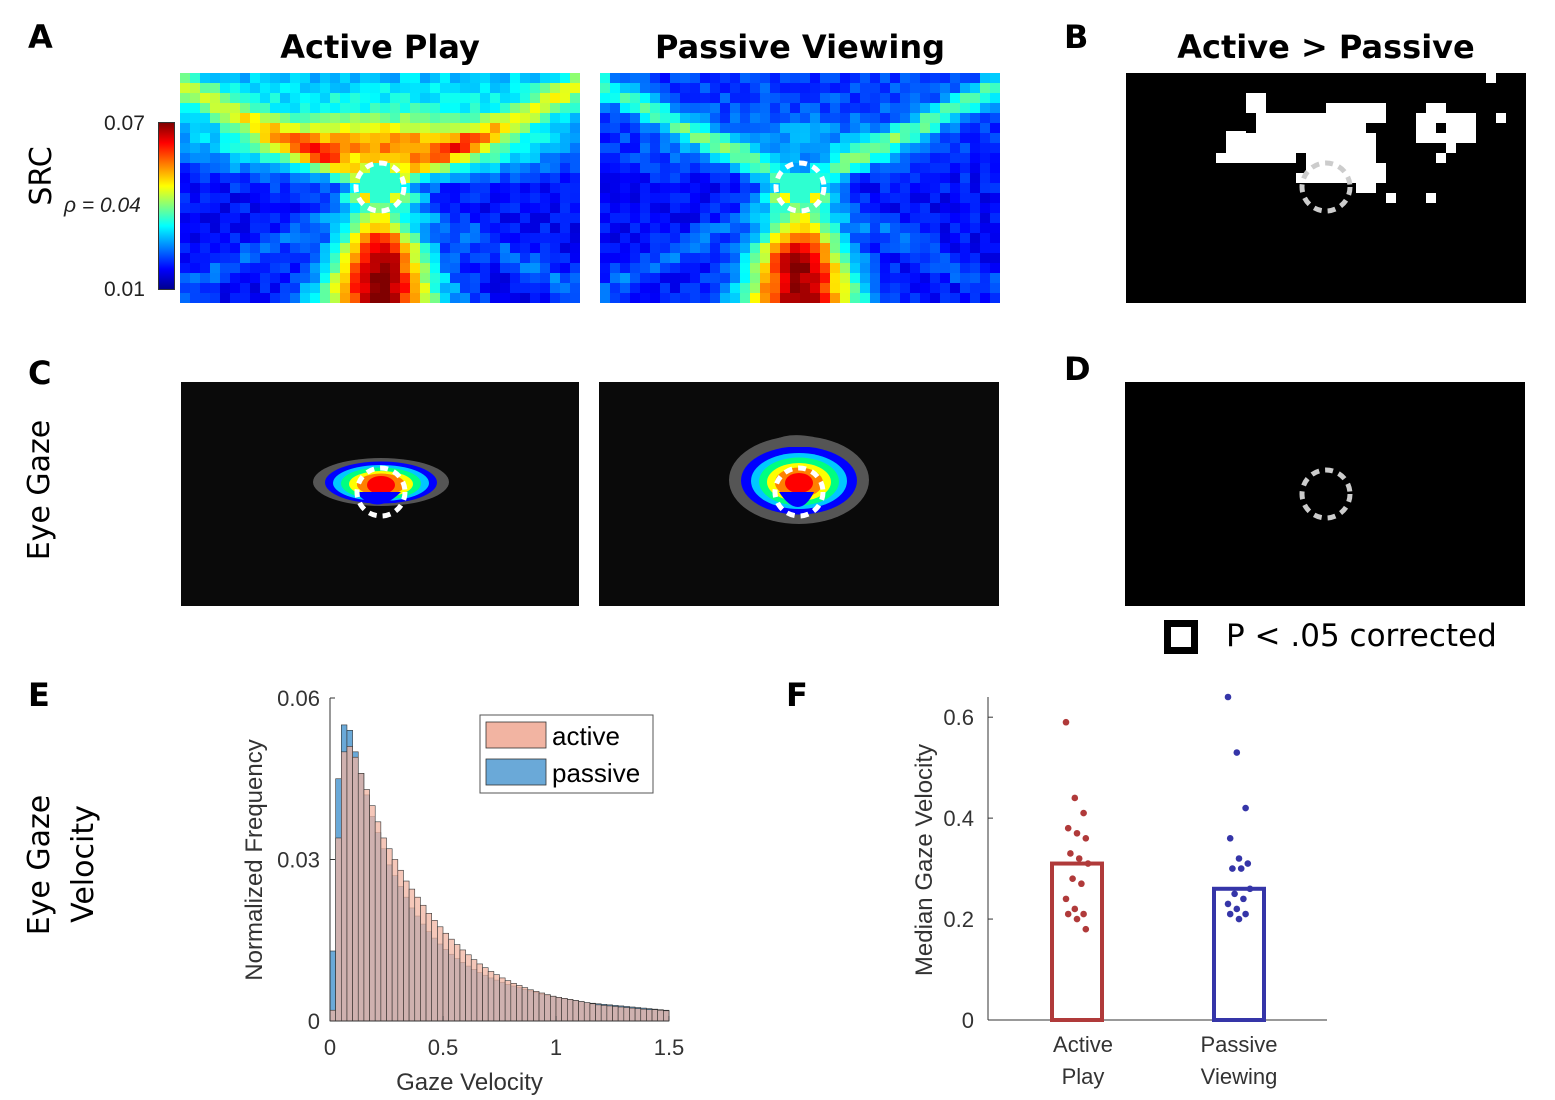  Describe the element at coordinates (958, 919) in the screenshot. I see `y-tick-label: 0.2` at that location.